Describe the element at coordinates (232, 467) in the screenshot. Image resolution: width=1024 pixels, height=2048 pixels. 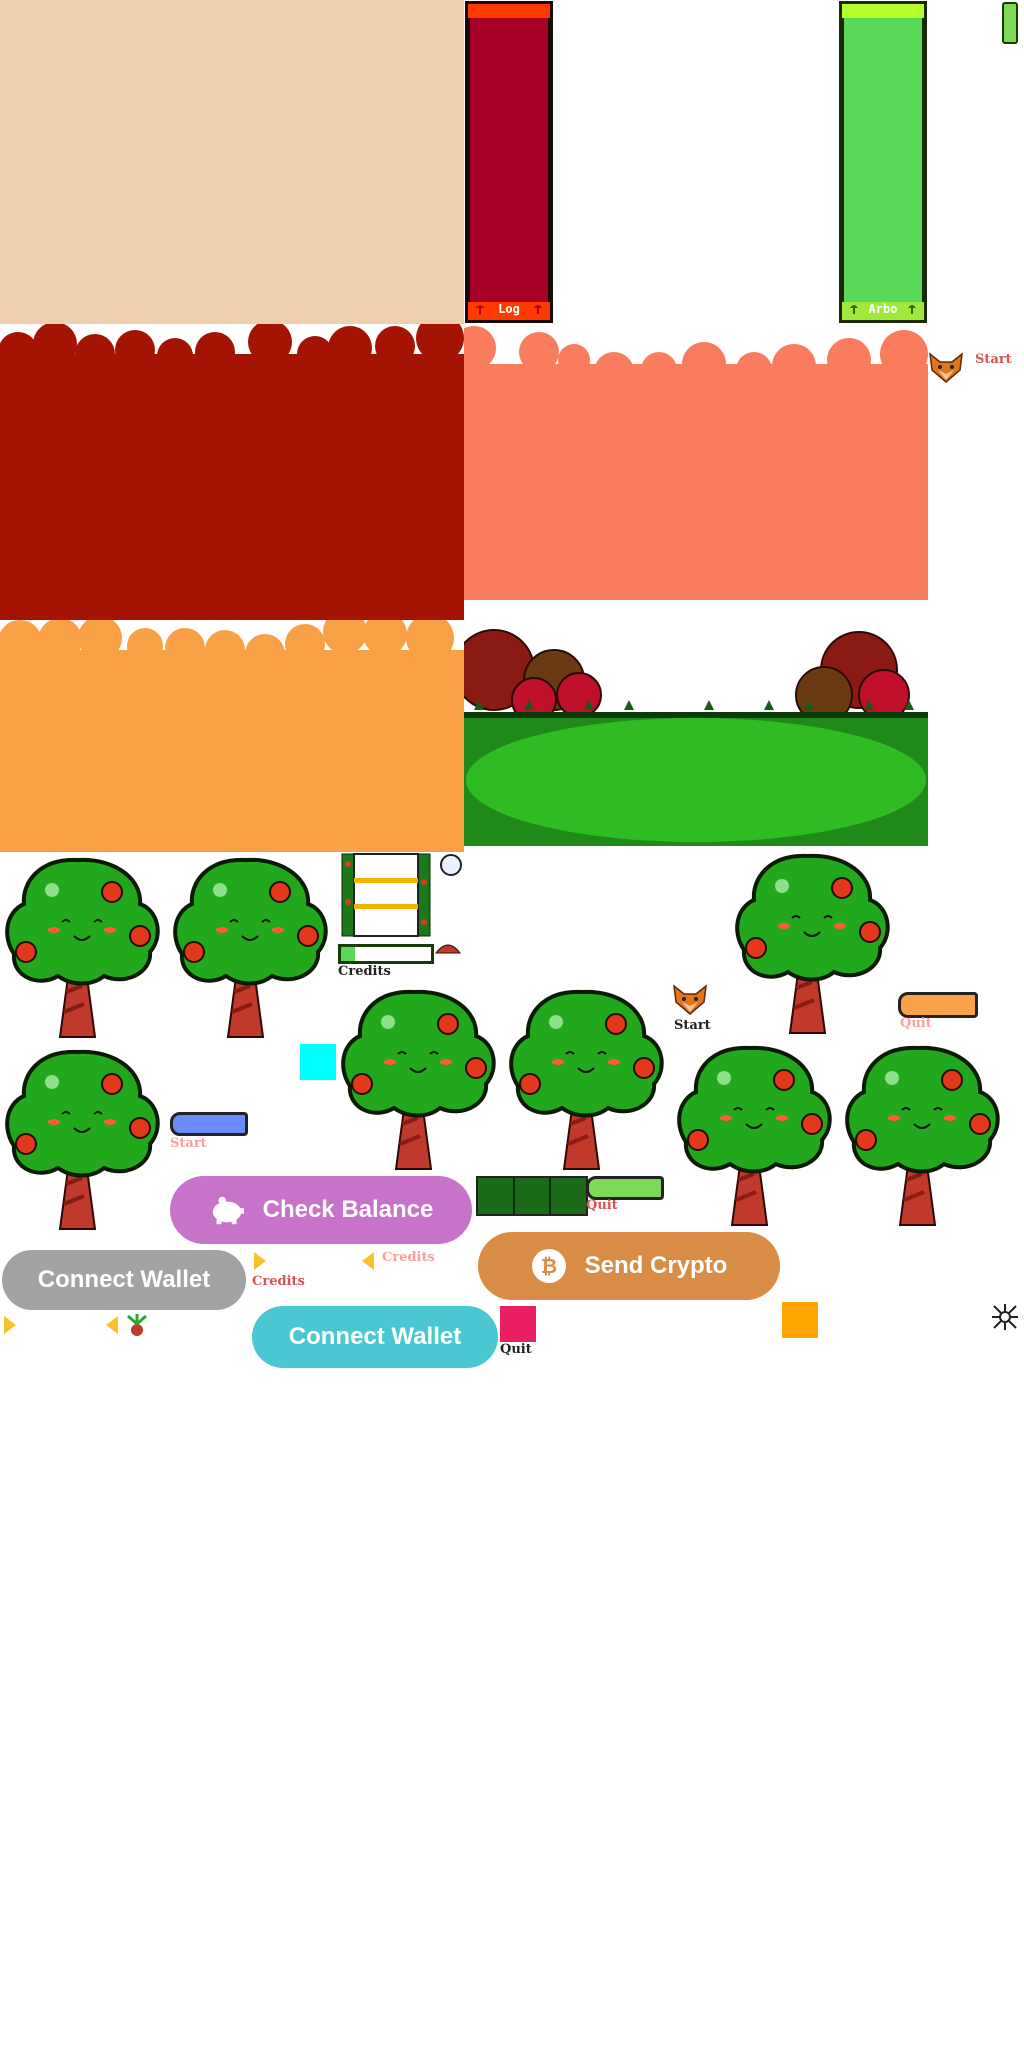
I see `dark-red-cloud-tile` at that location.